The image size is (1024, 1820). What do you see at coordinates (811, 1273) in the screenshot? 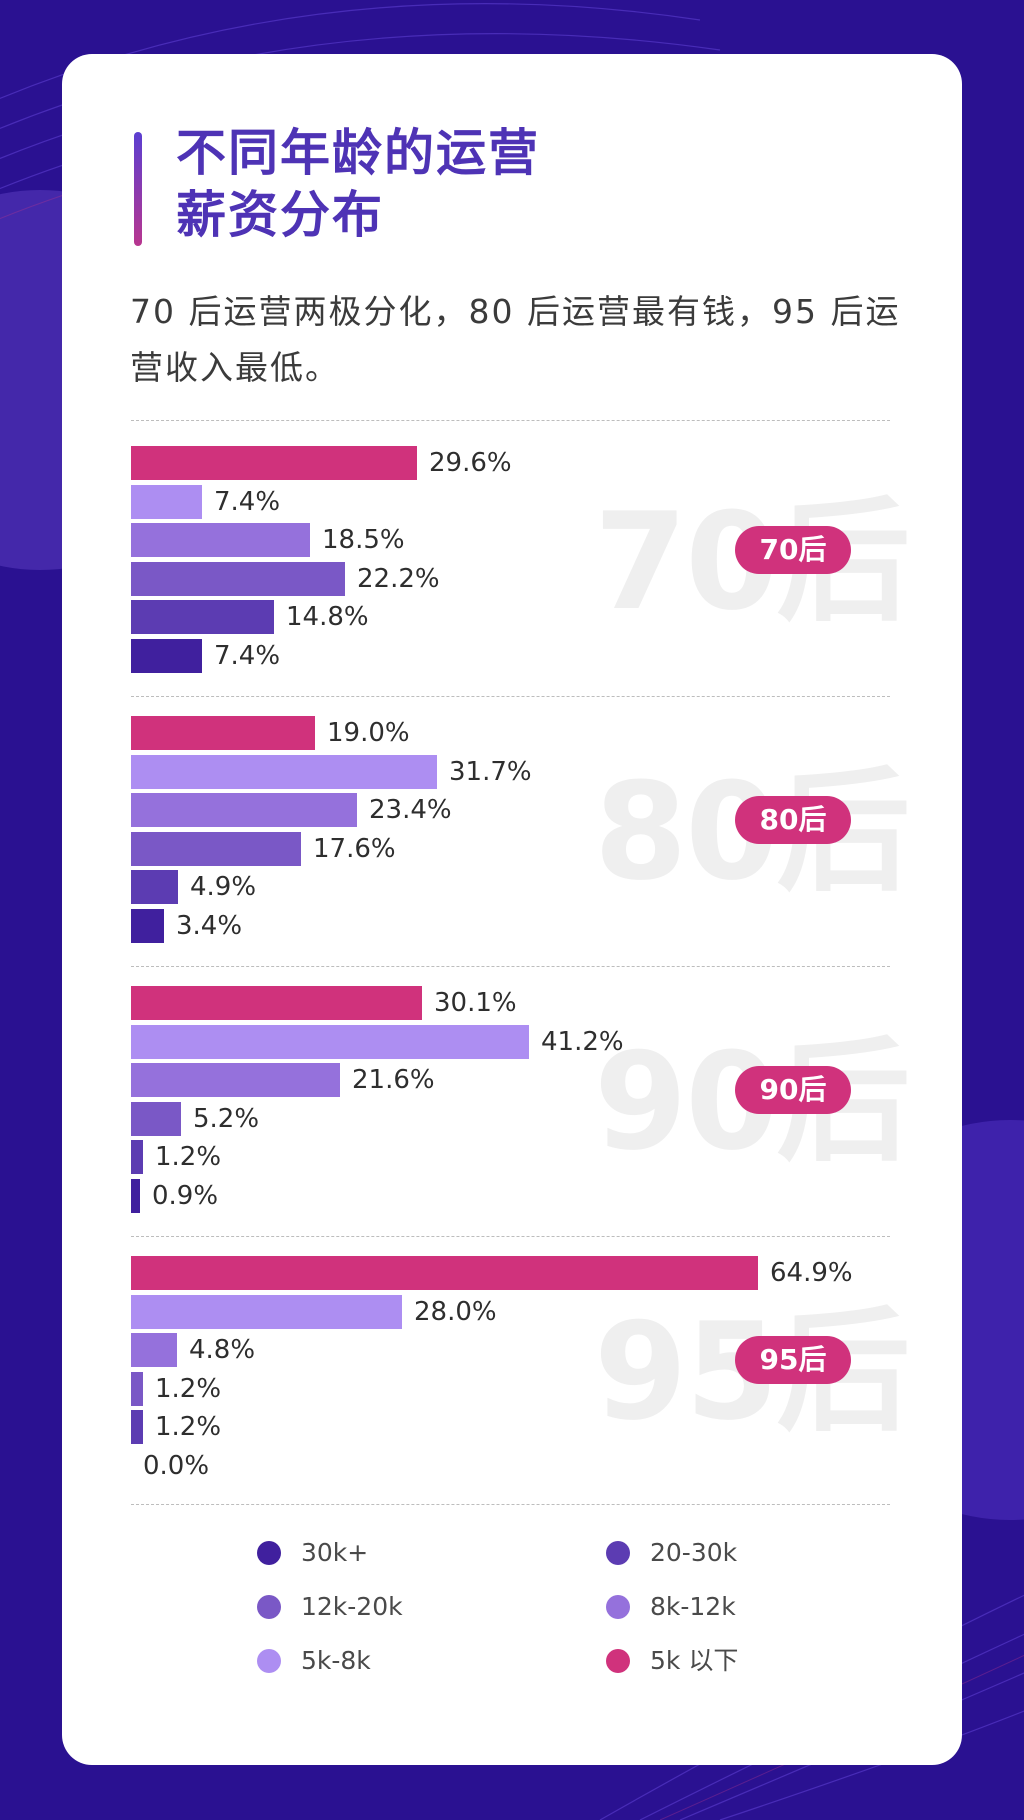
I see `bar-value-label: 64.9%` at bounding box center [811, 1273].